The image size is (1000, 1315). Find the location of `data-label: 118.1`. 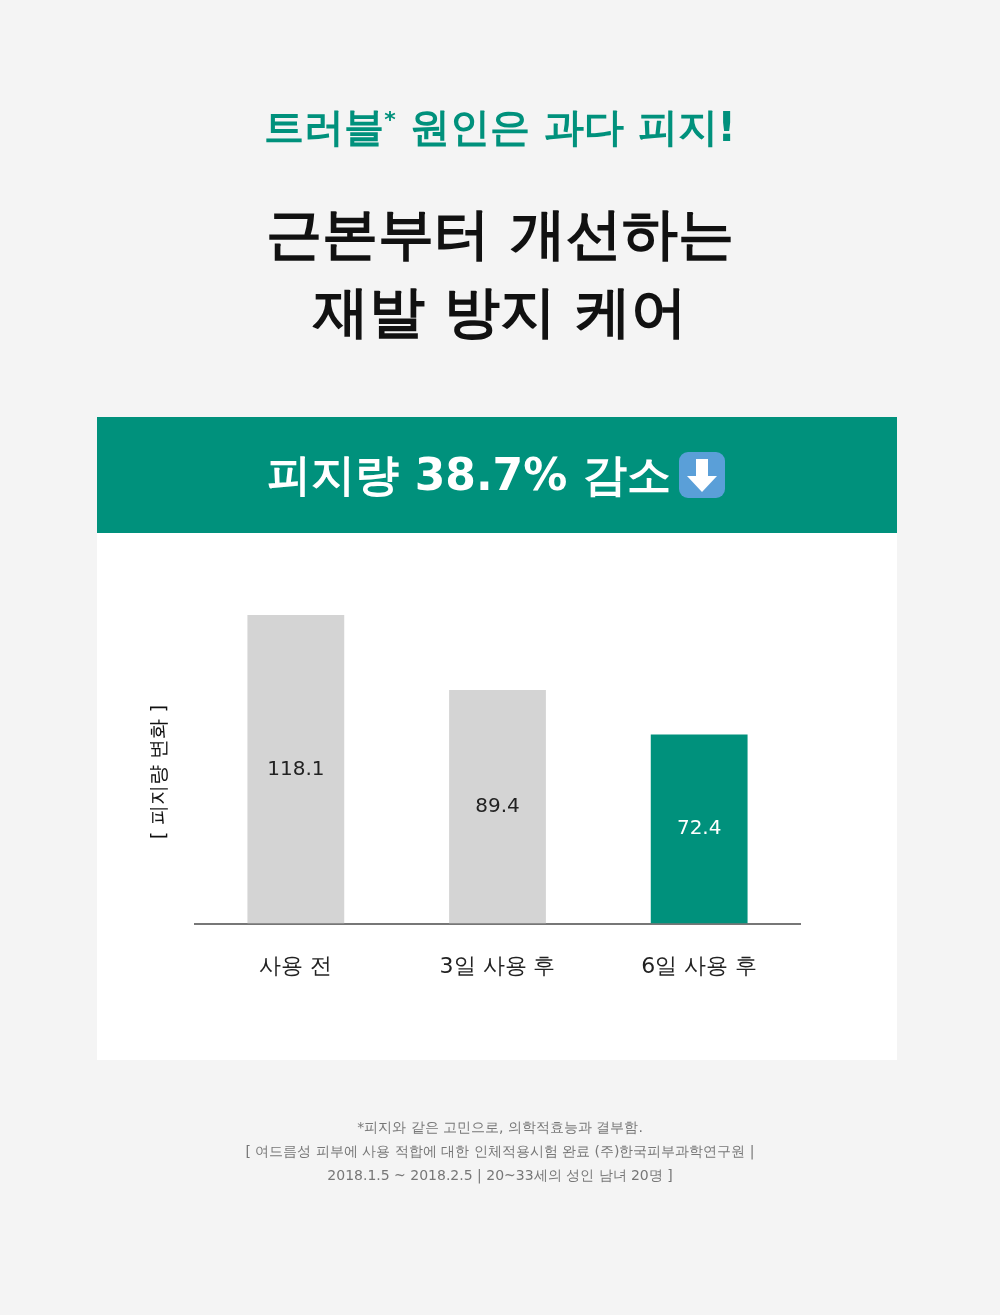

data-label: 118.1 is located at coordinates (296, 767).